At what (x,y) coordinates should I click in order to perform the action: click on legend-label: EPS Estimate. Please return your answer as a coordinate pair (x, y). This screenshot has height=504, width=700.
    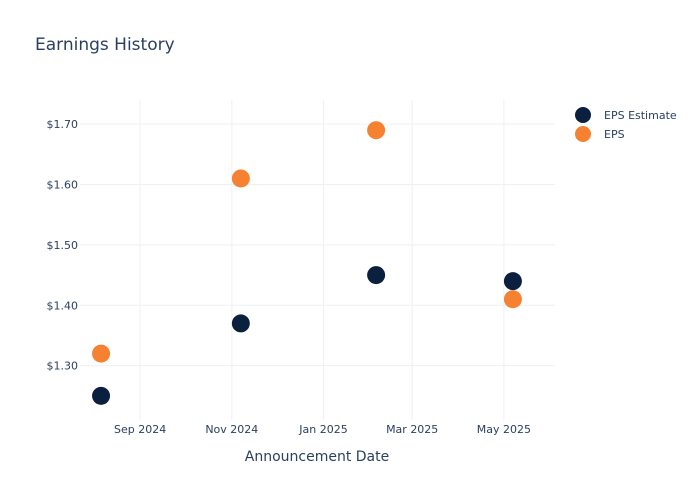
    Looking at the image, I should click on (640, 115).